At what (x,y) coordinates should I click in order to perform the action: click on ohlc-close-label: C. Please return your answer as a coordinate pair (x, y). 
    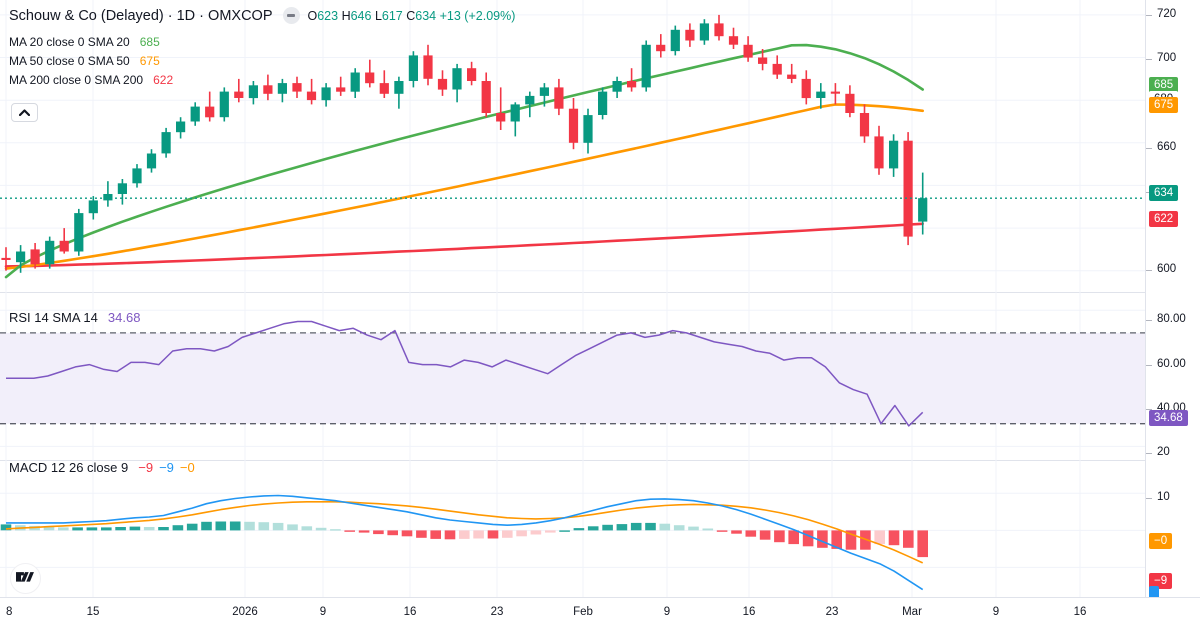
    Looking at the image, I should click on (411, 15).